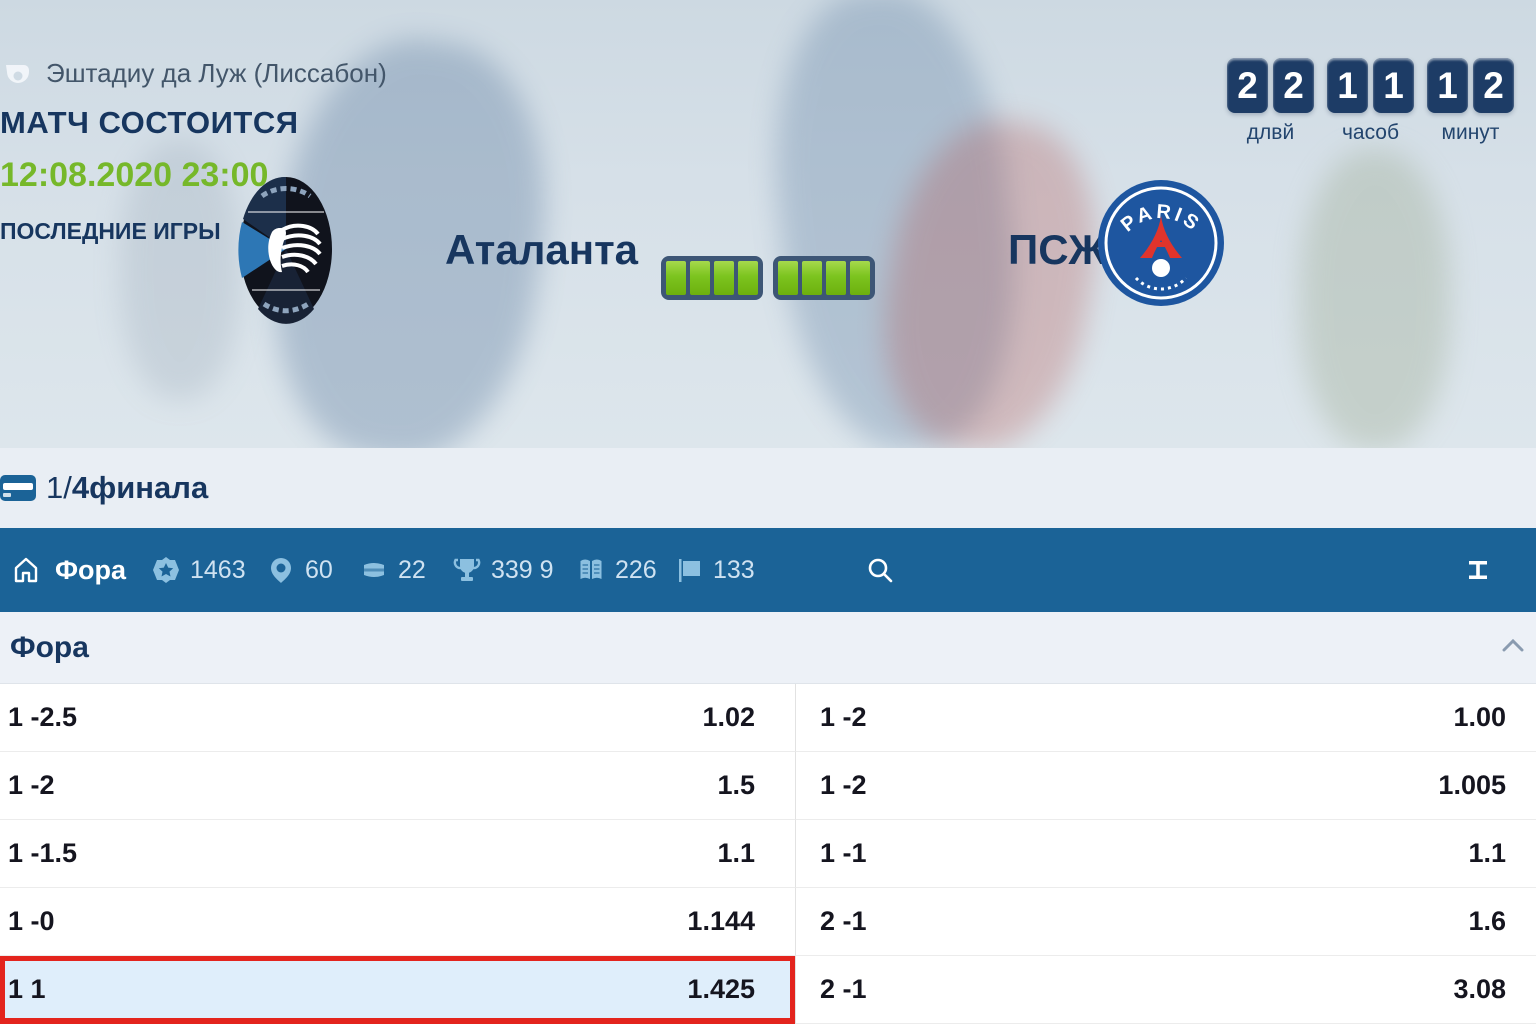 This screenshot has height=1024, width=1536. What do you see at coordinates (1165, 922) in the screenshot?
I see `odds-cell: 2 -1 1.6` at bounding box center [1165, 922].